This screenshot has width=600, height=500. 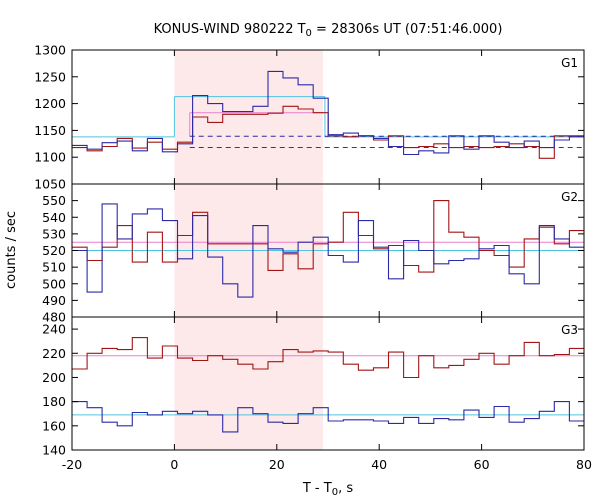 I want to click on y-tick-label: 1150, so click(x=50, y=130).